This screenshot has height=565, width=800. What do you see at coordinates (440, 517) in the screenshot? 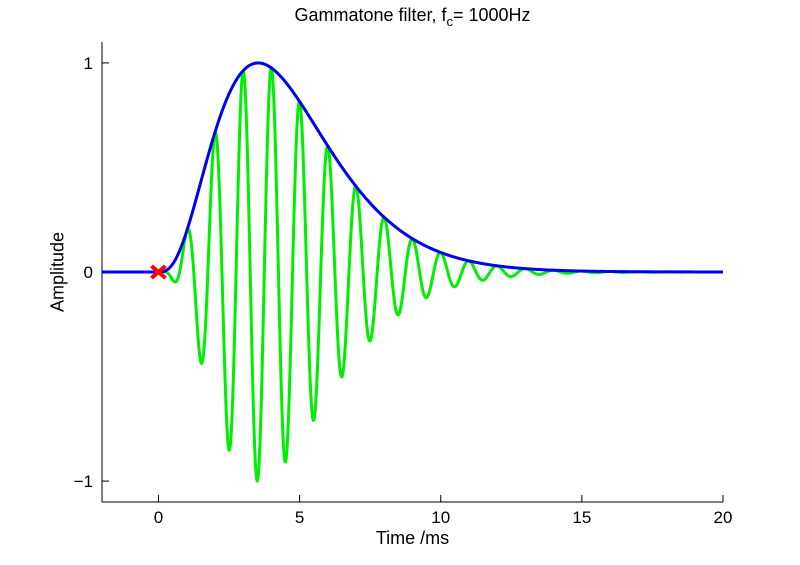
I see `x-tick-label: 10` at bounding box center [440, 517].